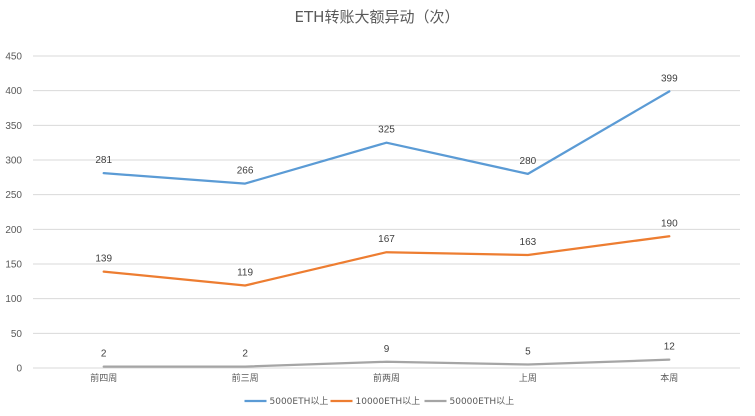 The height and width of the screenshot is (416, 755). What do you see at coordinates (528, 352) in the screenshot?
I see `data-label: 5` at bounding box center [528, 352].